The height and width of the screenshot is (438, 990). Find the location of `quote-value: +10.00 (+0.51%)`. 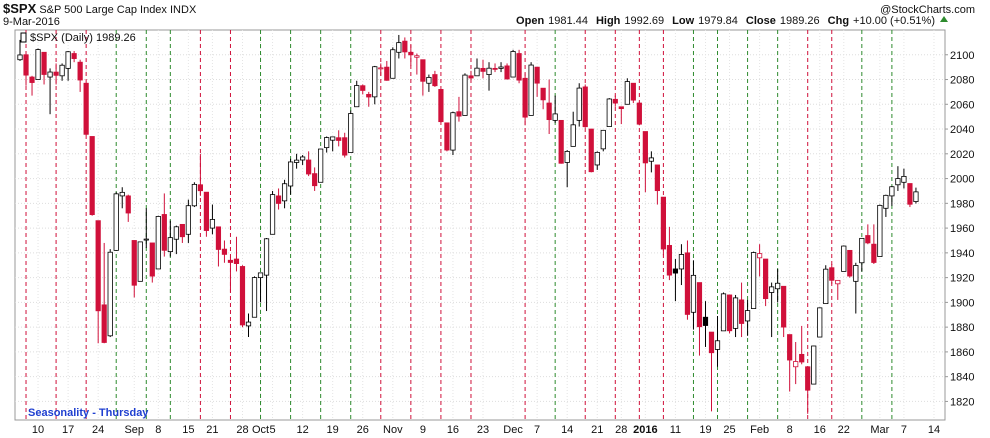

quote-value: +10.00 (+0.51%) is located at coordinates (894, 21).